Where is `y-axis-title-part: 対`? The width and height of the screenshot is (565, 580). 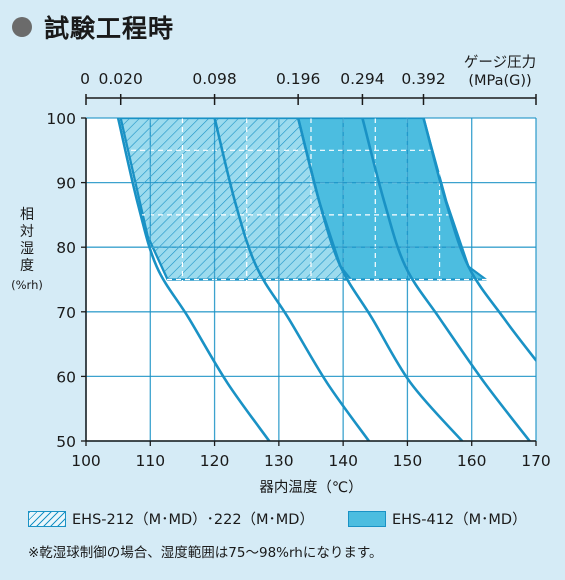
y-axis-title-part: 対 is located at coordinates (27, 232).